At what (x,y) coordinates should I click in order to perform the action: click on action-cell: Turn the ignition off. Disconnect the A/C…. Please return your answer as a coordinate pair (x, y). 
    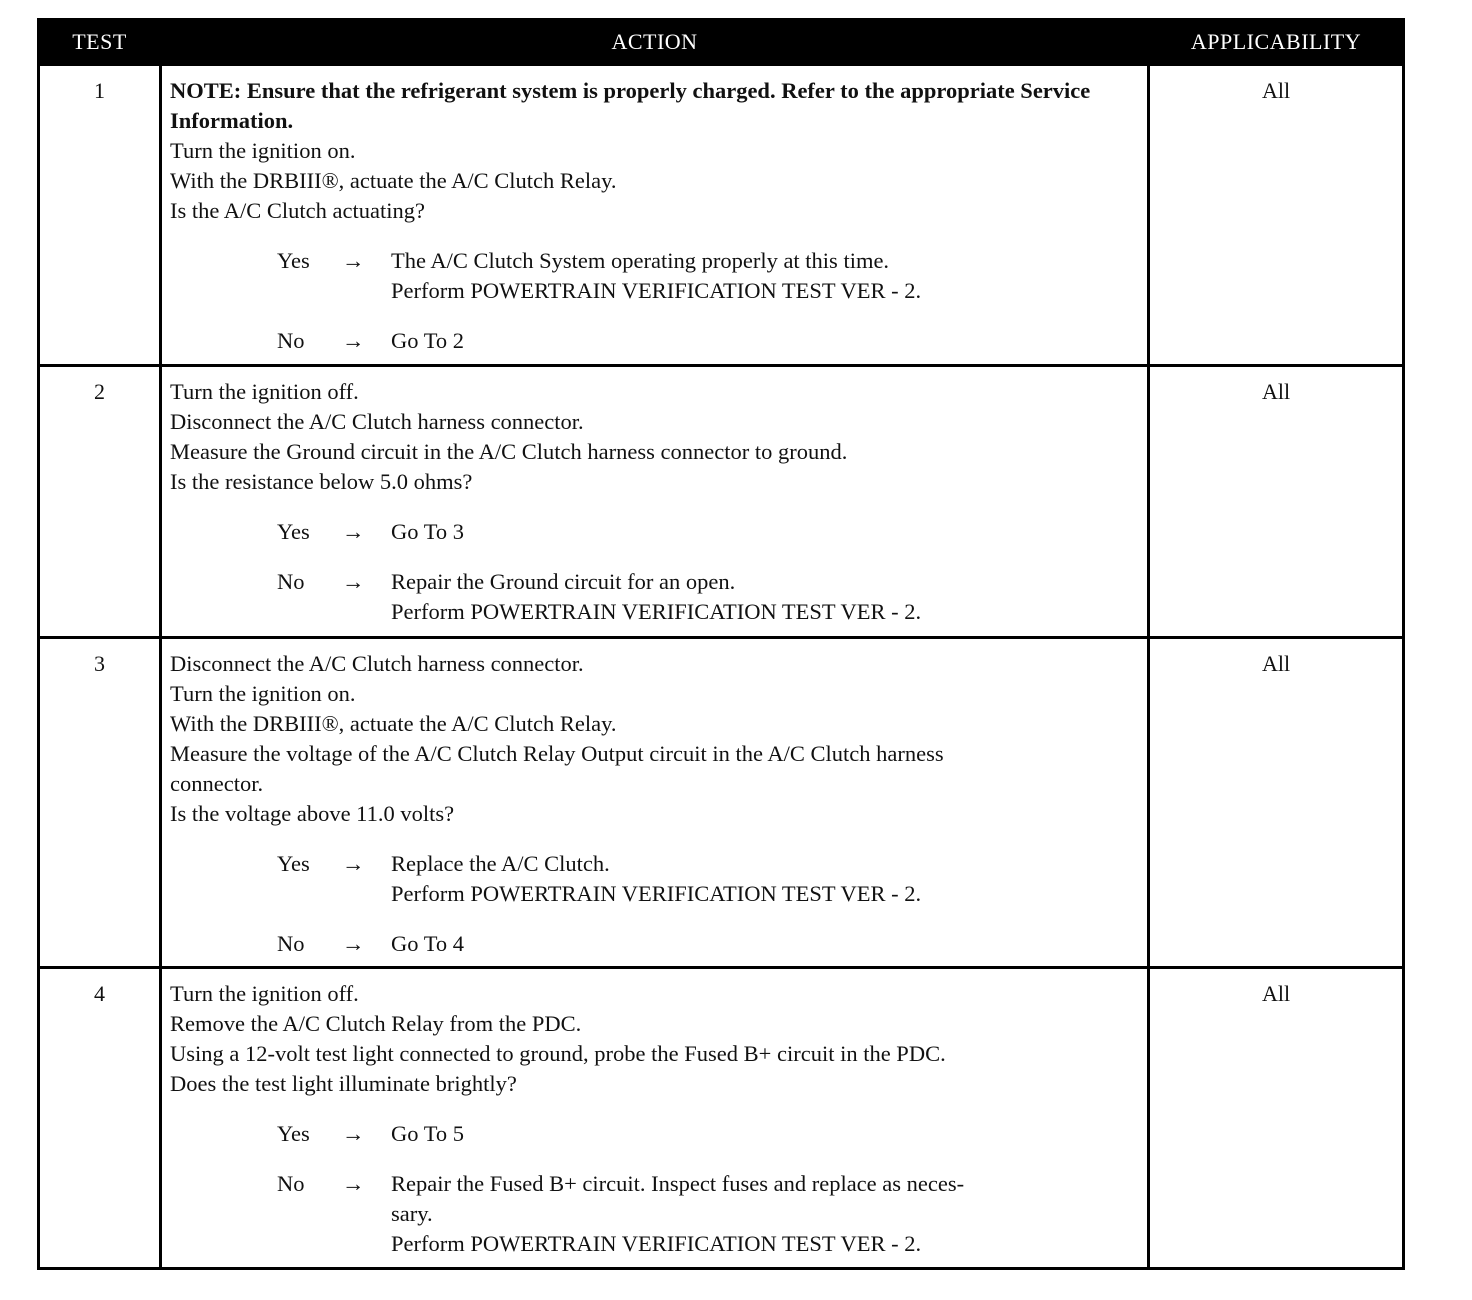
    Looking at the image, I should click on (654, 501).